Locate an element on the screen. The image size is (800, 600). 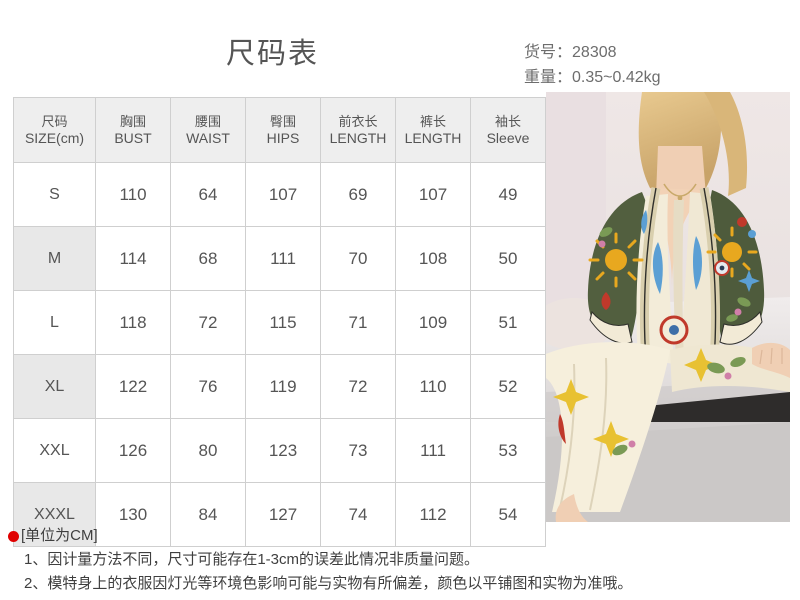
cell-bust: 118 is located at coordinates (133, 322).